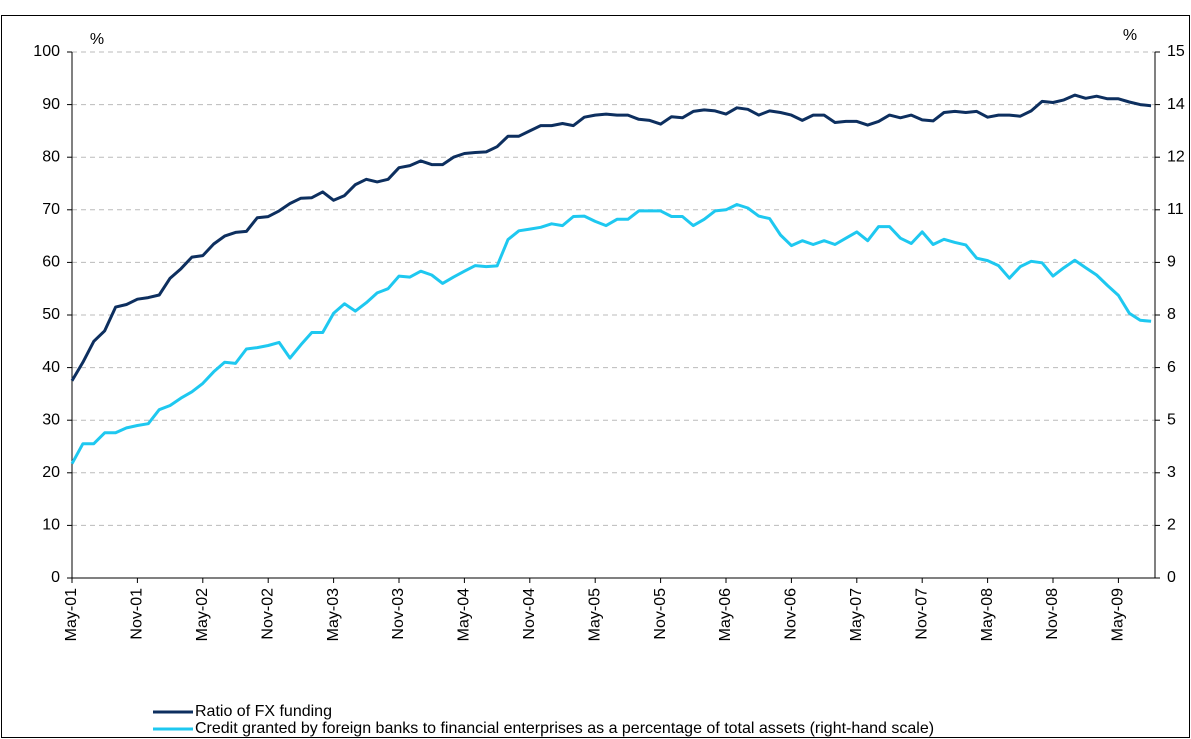 The image size is (1191, 739). What do you see at coordinates (1176, 51) in the screenshot?
I see `y2-tick-label: 15` at bounding box center [1176, 51].